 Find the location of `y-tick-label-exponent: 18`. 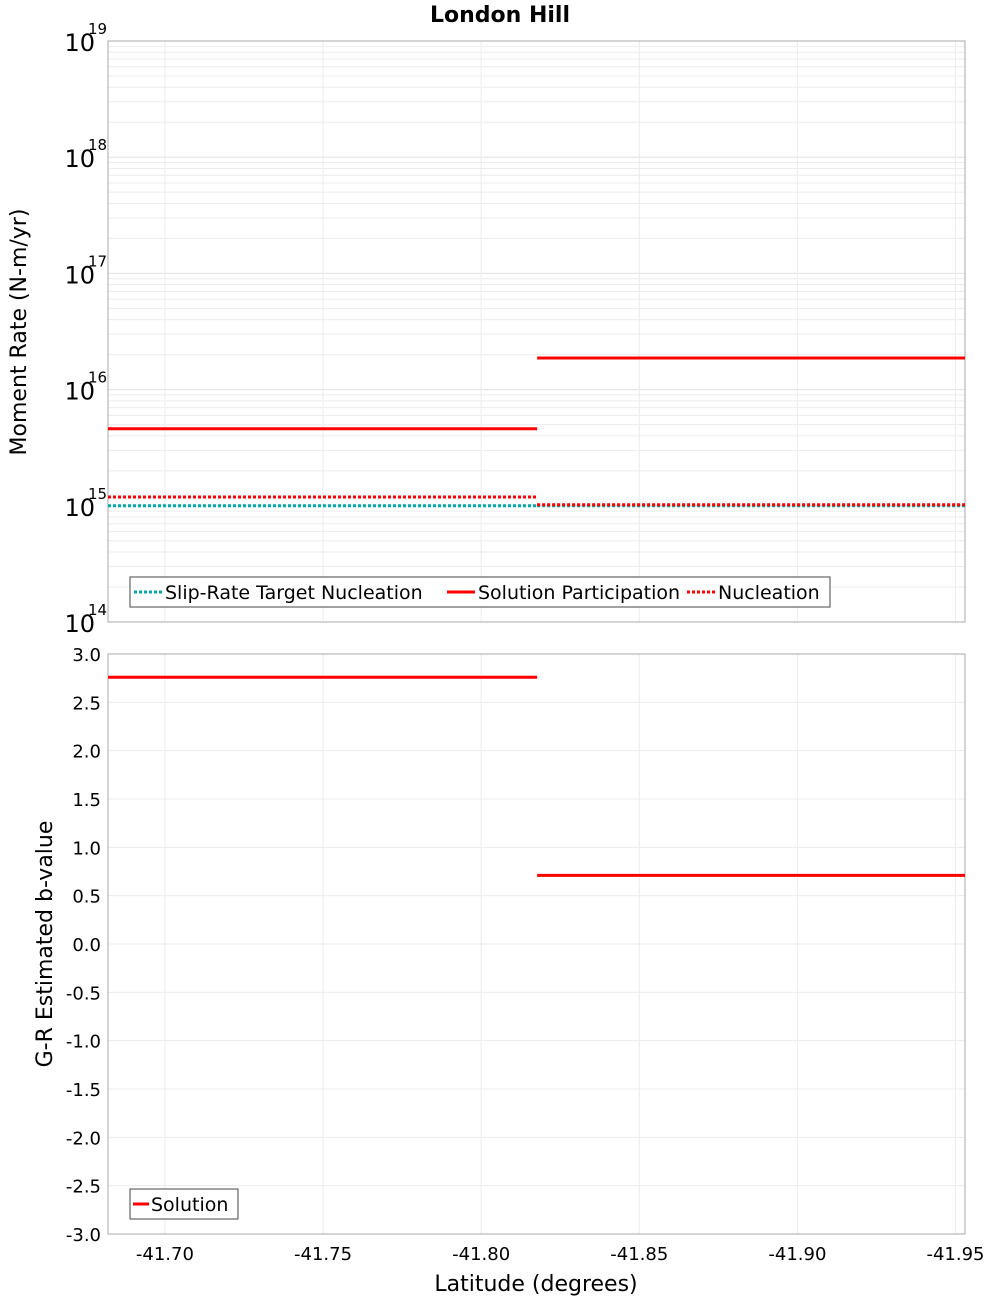

y-tick-label-exponent: 18 is located at coordinates (97, 145).